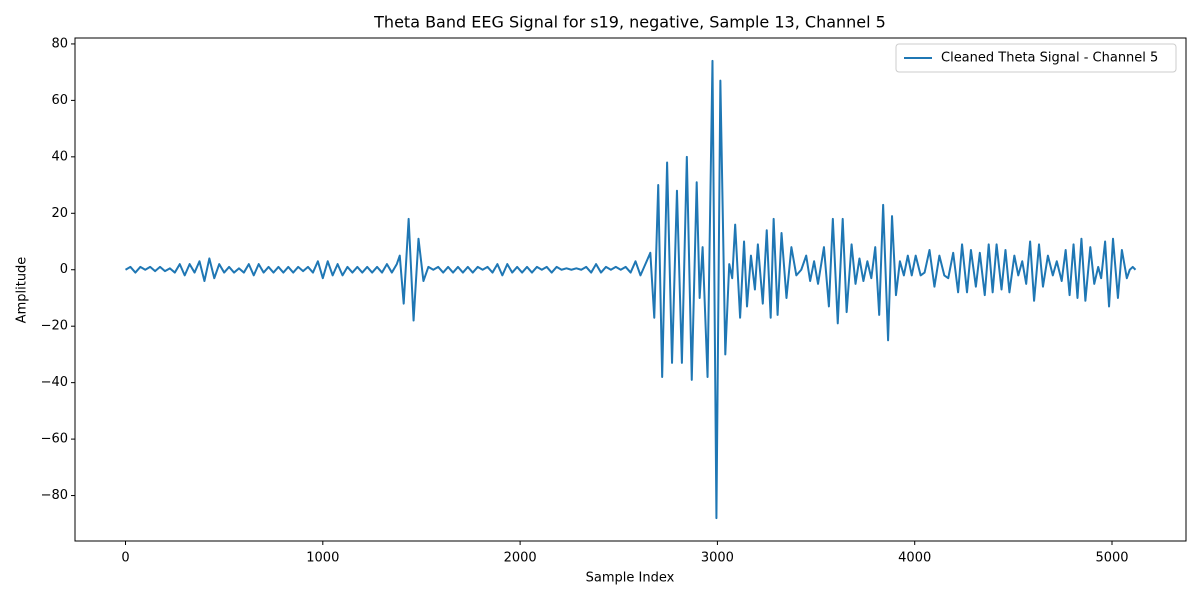 The width and height of the screenshot is (1200, 604). Describe the element at coordinates (54, 382) in the screenshot. I see `y-tick-label: −40` at that location.